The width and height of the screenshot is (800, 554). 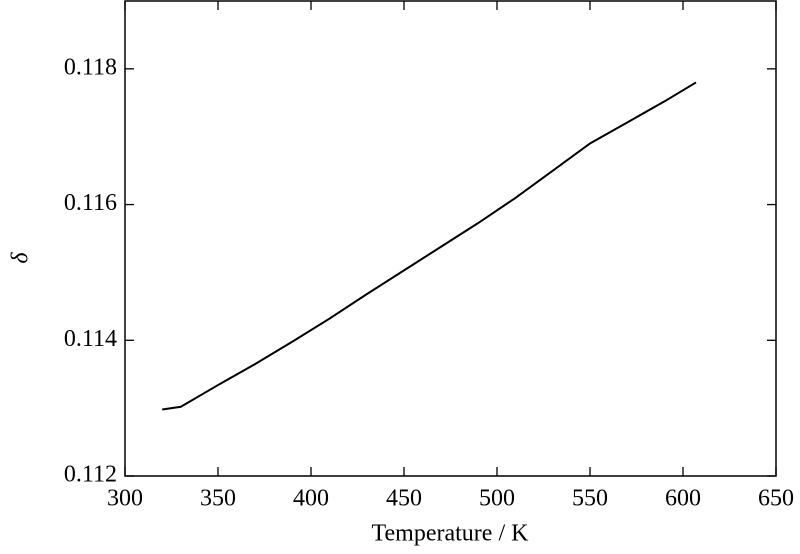 What do you see at coordinates (590, 499) in the screenshot?
I see `x-tick-label: 550` at bounding box center [590, 499].